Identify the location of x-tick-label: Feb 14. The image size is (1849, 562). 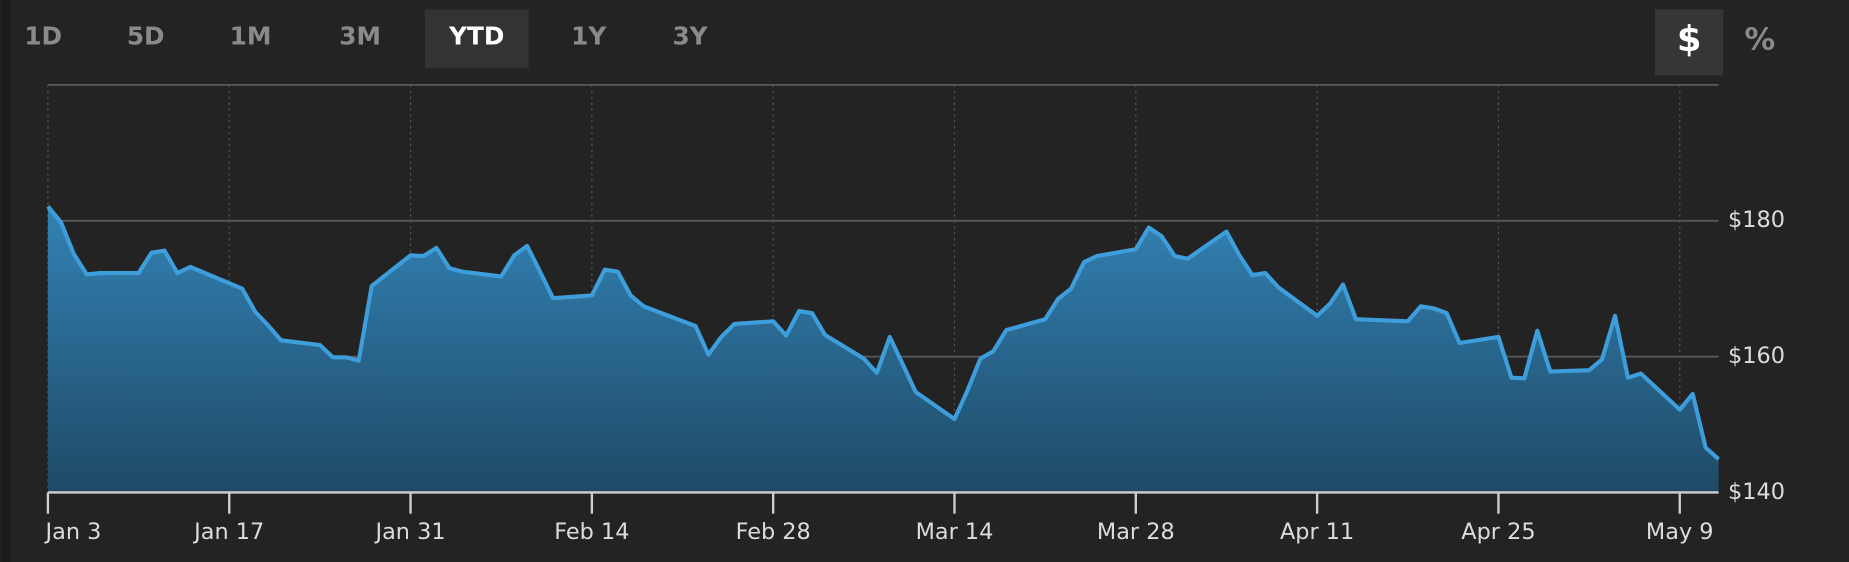
(591, 532).